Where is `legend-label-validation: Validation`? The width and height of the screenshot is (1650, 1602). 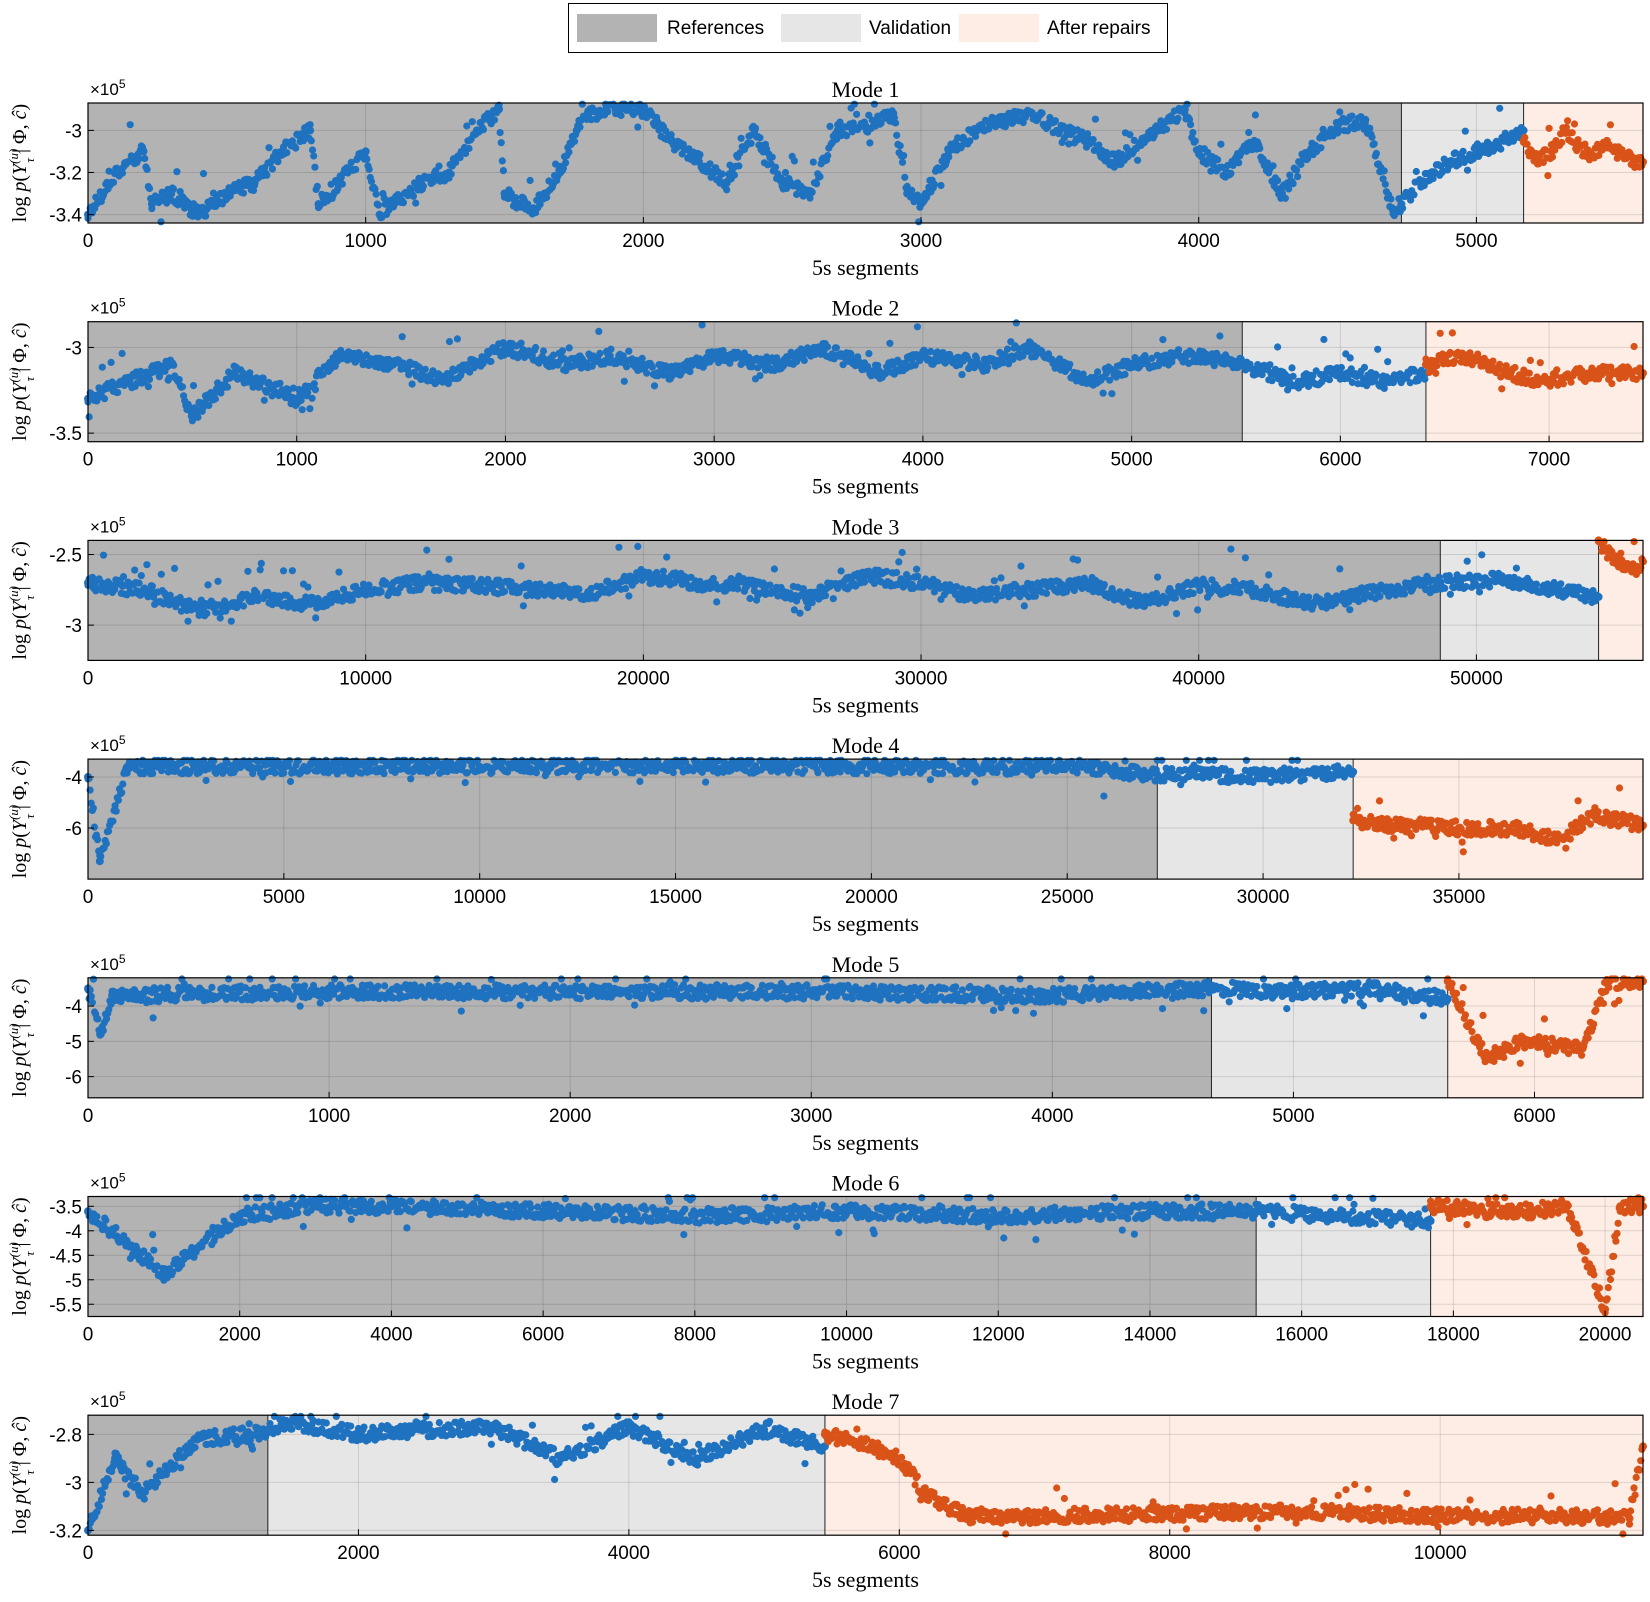
legend-label-validation: Validation is located at coordinates (910, 28).